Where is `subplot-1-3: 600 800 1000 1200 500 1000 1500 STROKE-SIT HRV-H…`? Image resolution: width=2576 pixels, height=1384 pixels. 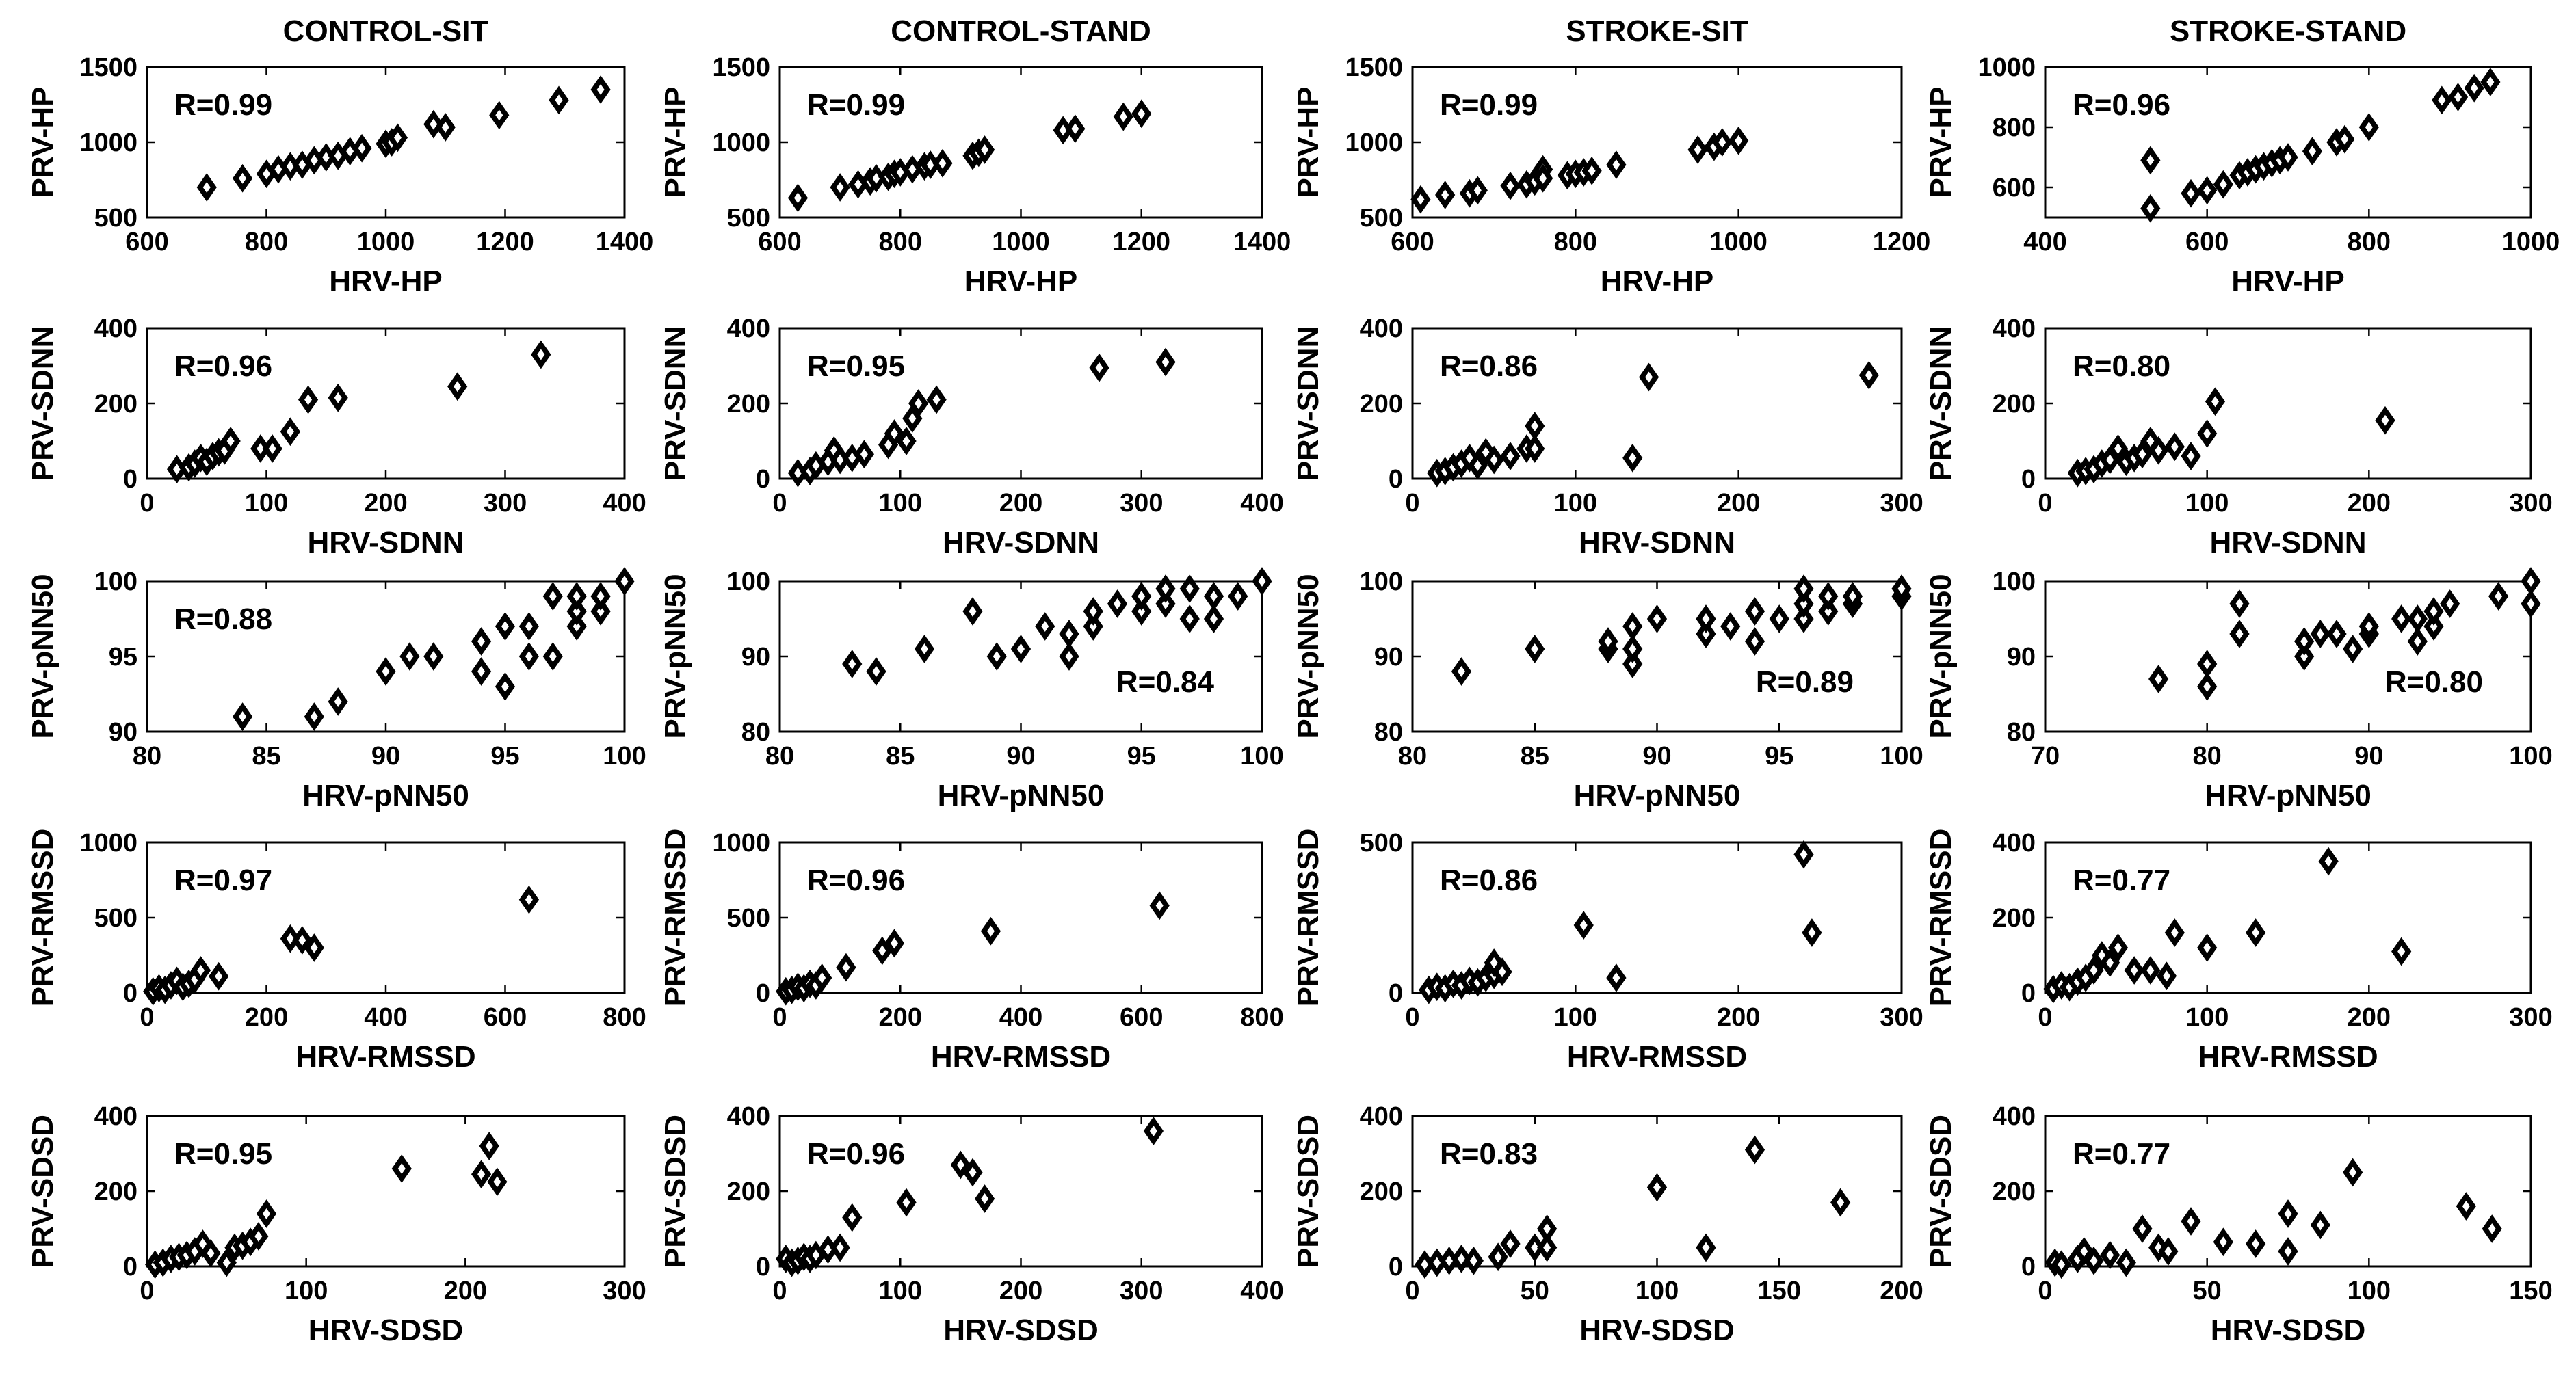
subplot-1-3: 600 800 1000 1200 500 1000 1500 STROKE-SIT HRV-H… is located at coordinates (1610, 156).